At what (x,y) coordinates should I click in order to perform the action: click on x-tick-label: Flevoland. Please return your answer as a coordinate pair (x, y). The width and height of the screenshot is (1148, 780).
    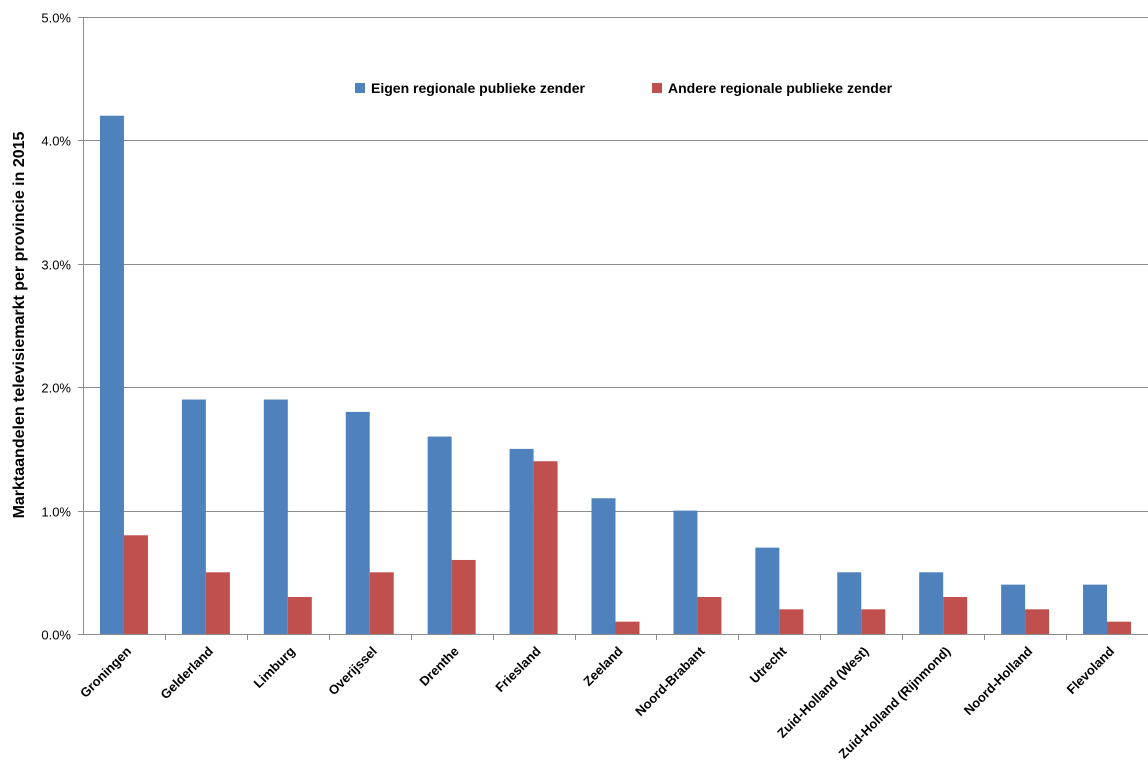
    Looking at the image, I should click on (1091, 670).